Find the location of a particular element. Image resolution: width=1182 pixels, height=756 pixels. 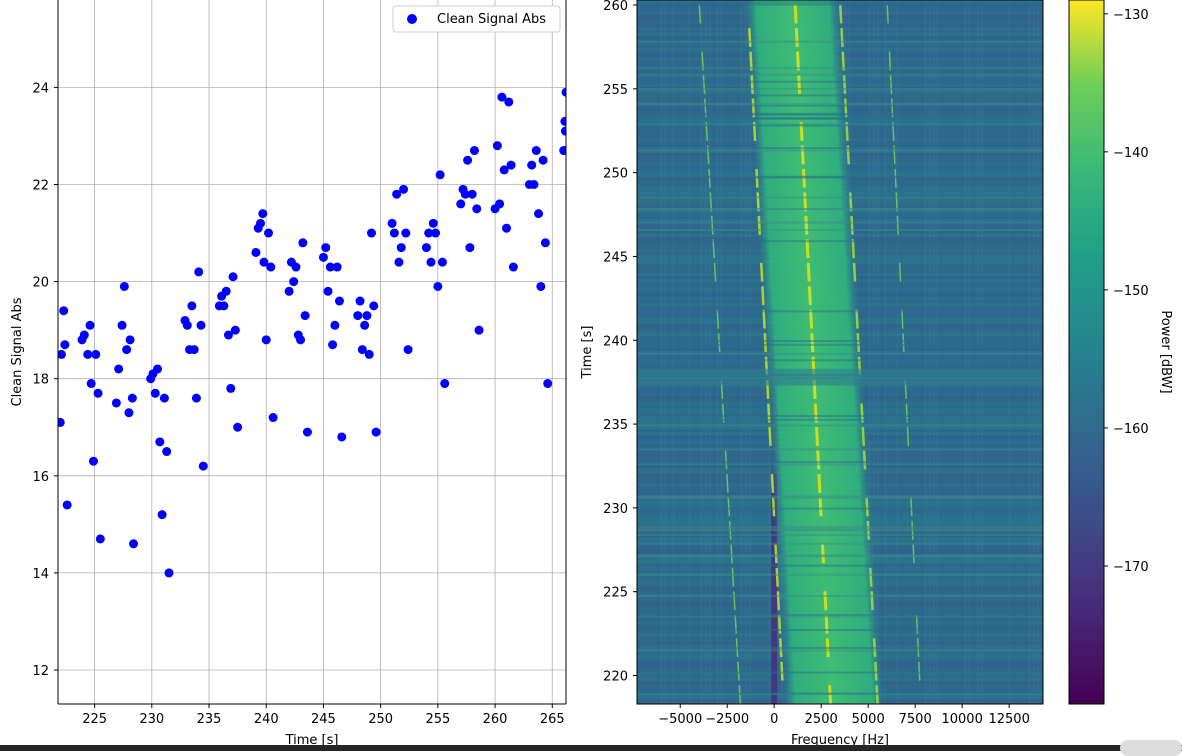

y-tick-label: 245 is located at coordinates (615, 257).